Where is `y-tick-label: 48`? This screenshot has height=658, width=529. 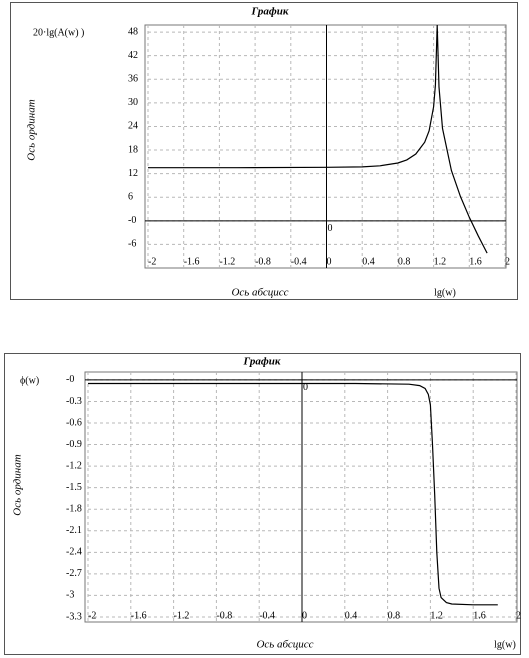 y-tick-label: 48 is located at coordinates (133, 31).